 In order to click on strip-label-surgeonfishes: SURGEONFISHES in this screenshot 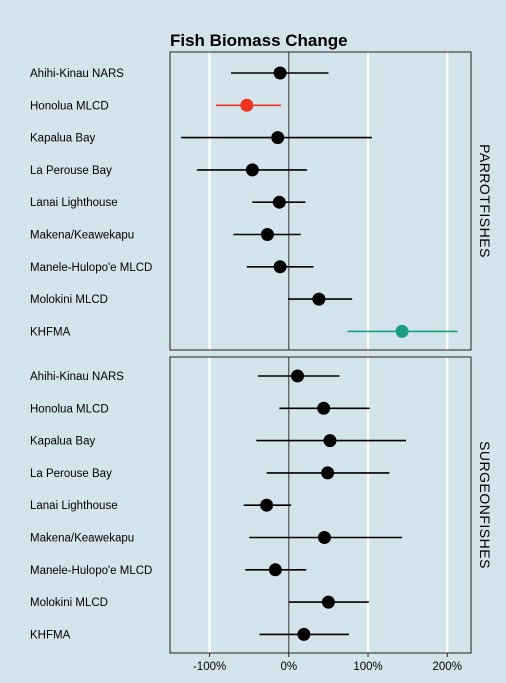, I will do `click(485, 505)`.